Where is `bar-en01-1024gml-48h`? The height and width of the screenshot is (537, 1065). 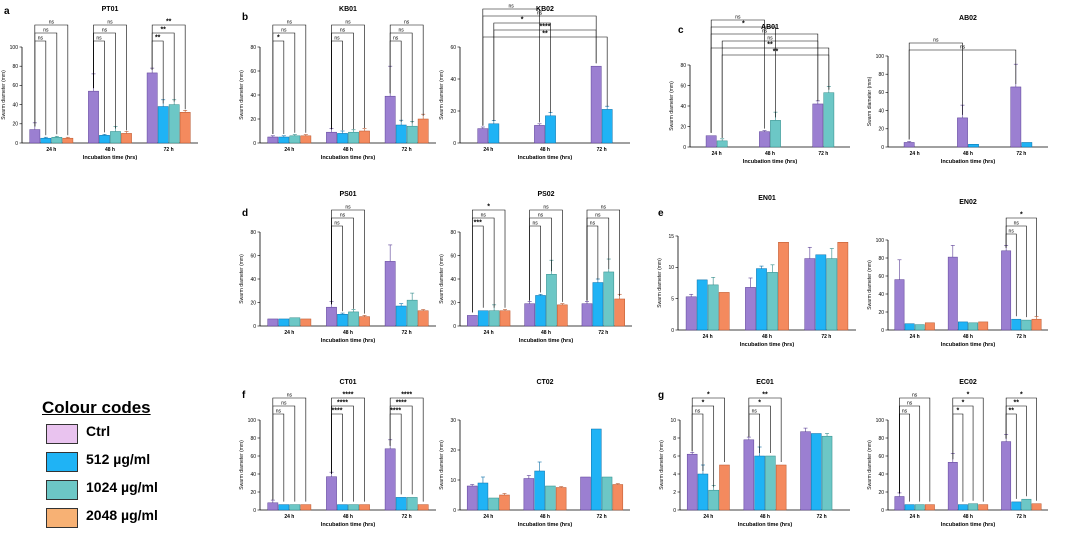 bar-en01-1024gml-48h is located at coordinates (772, 301).